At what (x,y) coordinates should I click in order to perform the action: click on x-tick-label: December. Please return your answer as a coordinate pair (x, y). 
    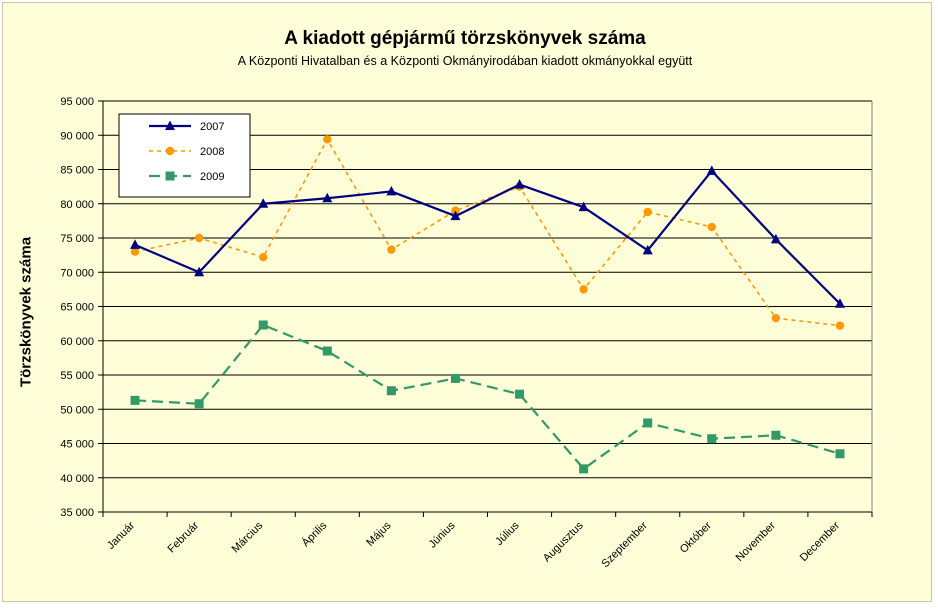
    Looking at the image, I should click on (820, 541).